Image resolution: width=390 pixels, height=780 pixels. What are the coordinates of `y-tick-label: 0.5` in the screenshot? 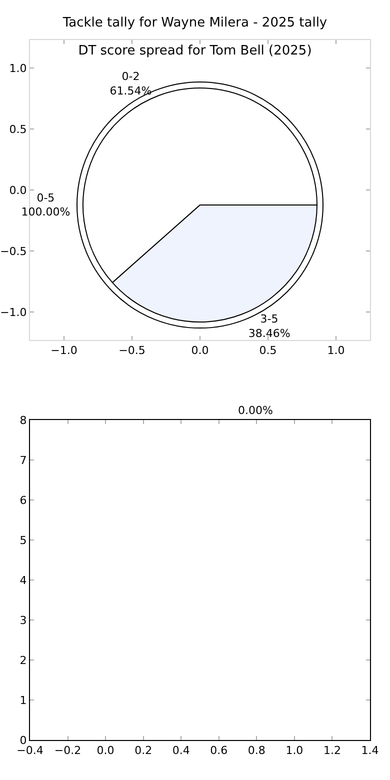 It's located at (18, 129).